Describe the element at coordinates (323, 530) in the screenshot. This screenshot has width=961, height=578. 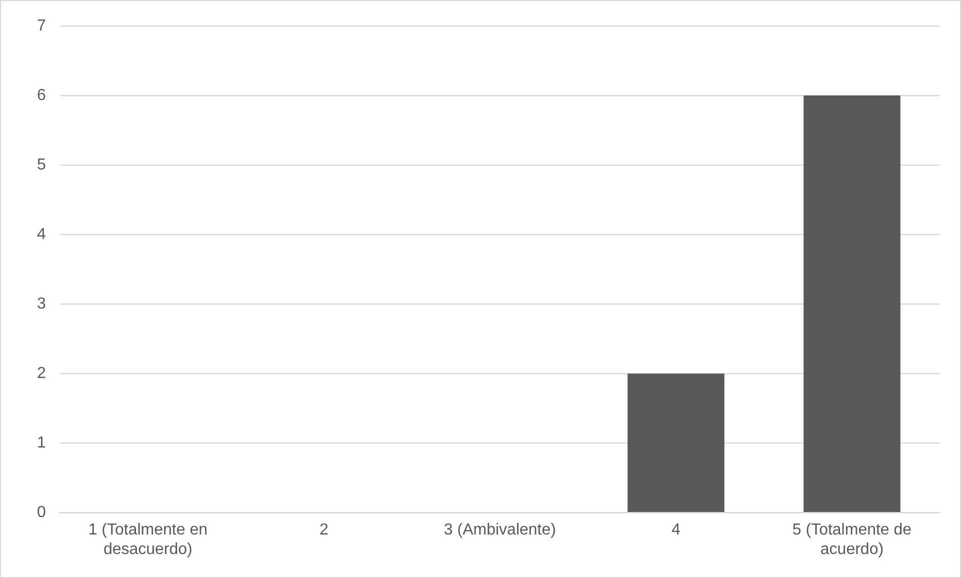
I see `x-tick-label: 2` at that location.